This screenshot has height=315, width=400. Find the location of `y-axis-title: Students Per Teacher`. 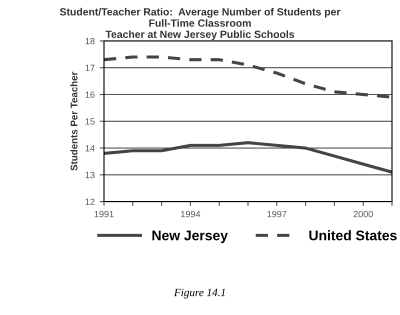

y-axis-title: Students Per Teacher is located at coordinates (74, 121).